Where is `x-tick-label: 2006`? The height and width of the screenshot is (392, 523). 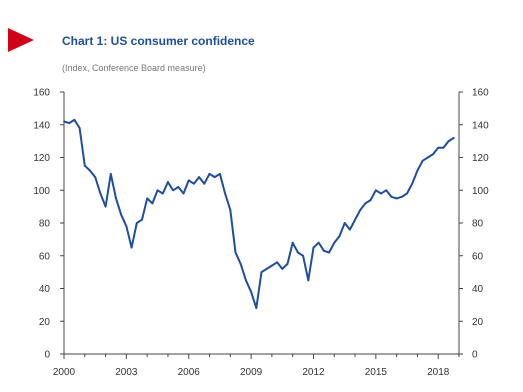
x-tick-label: 2006 is located at coordinates (189, 372).